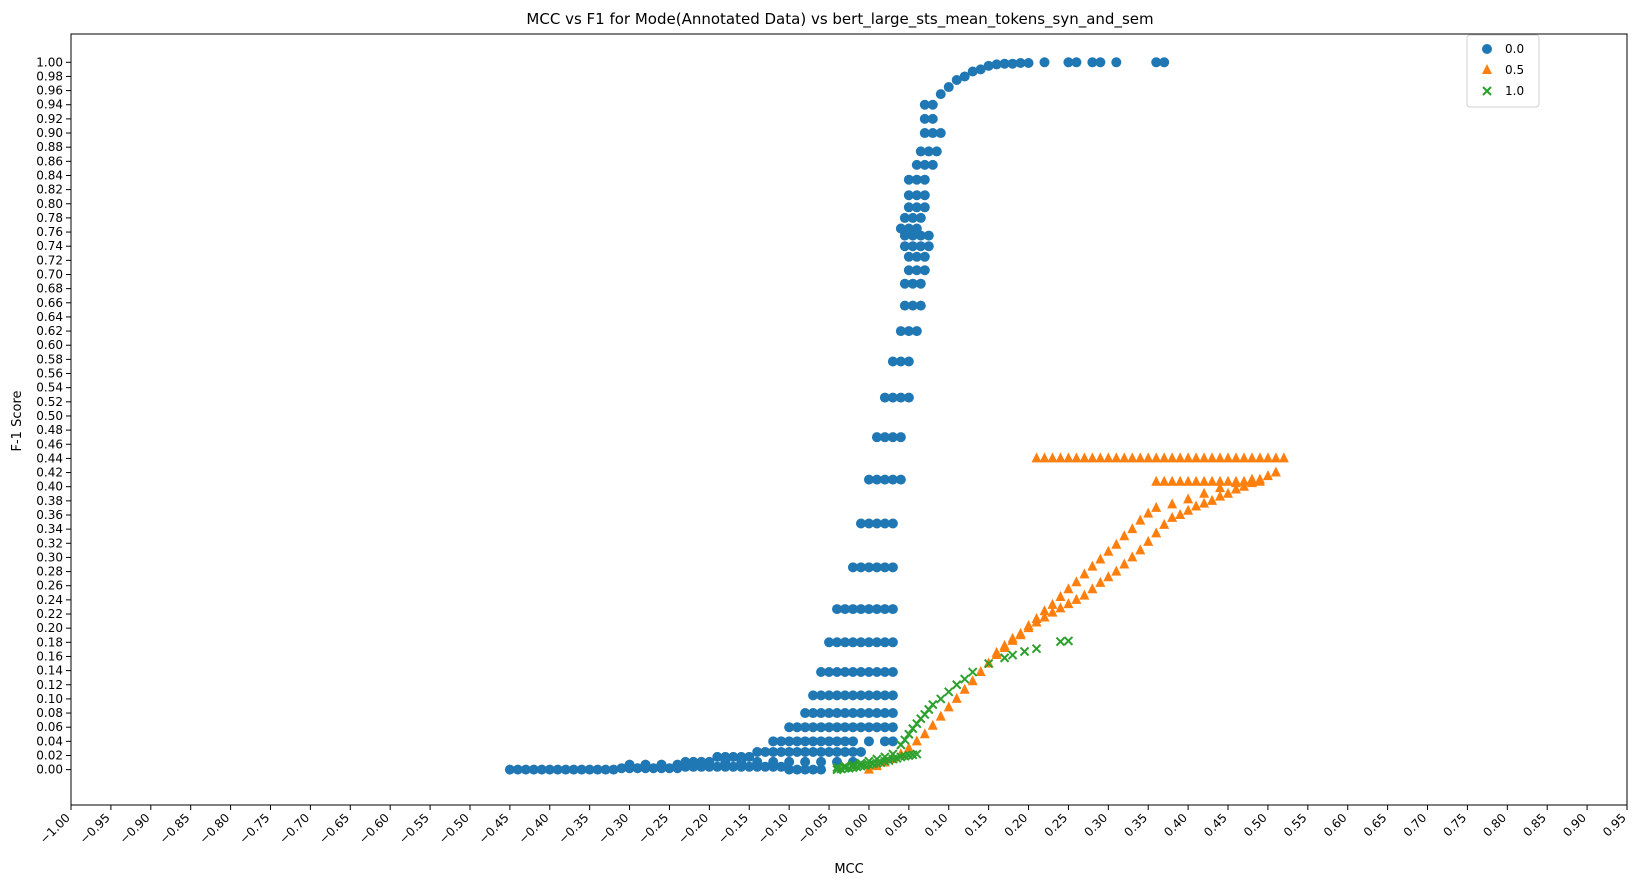 The width and height of the screenshot is (1645, 881). Describe the element at coordinates (49, 529) in the screenshot. I see `y-tick-label: 0.34` at that location.